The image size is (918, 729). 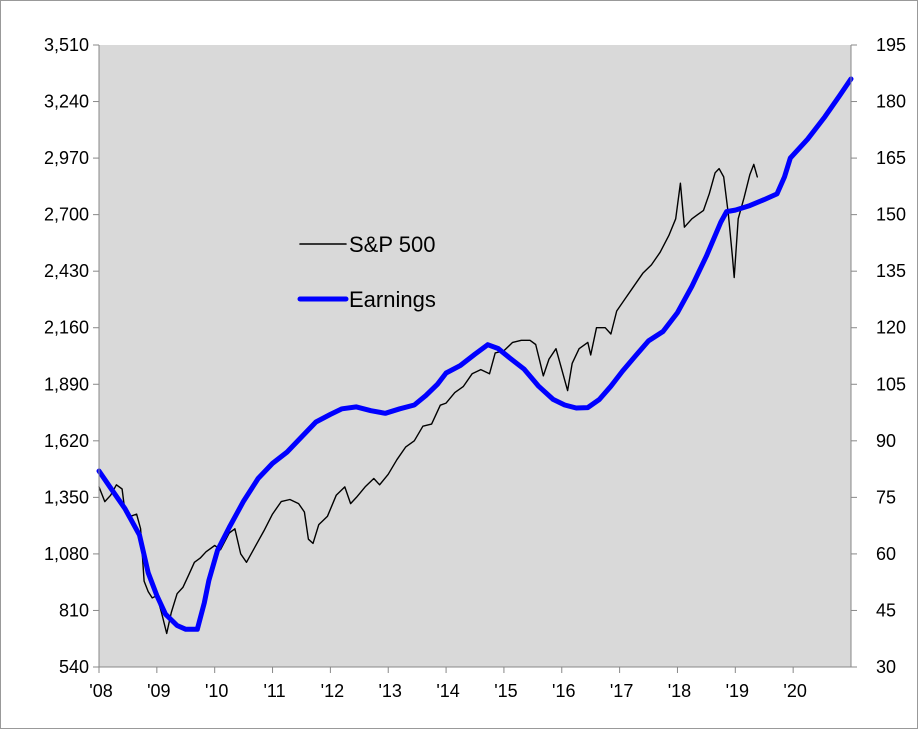 I want to click on y-left-tick-label: 1,890, so click(x=66, y=384).